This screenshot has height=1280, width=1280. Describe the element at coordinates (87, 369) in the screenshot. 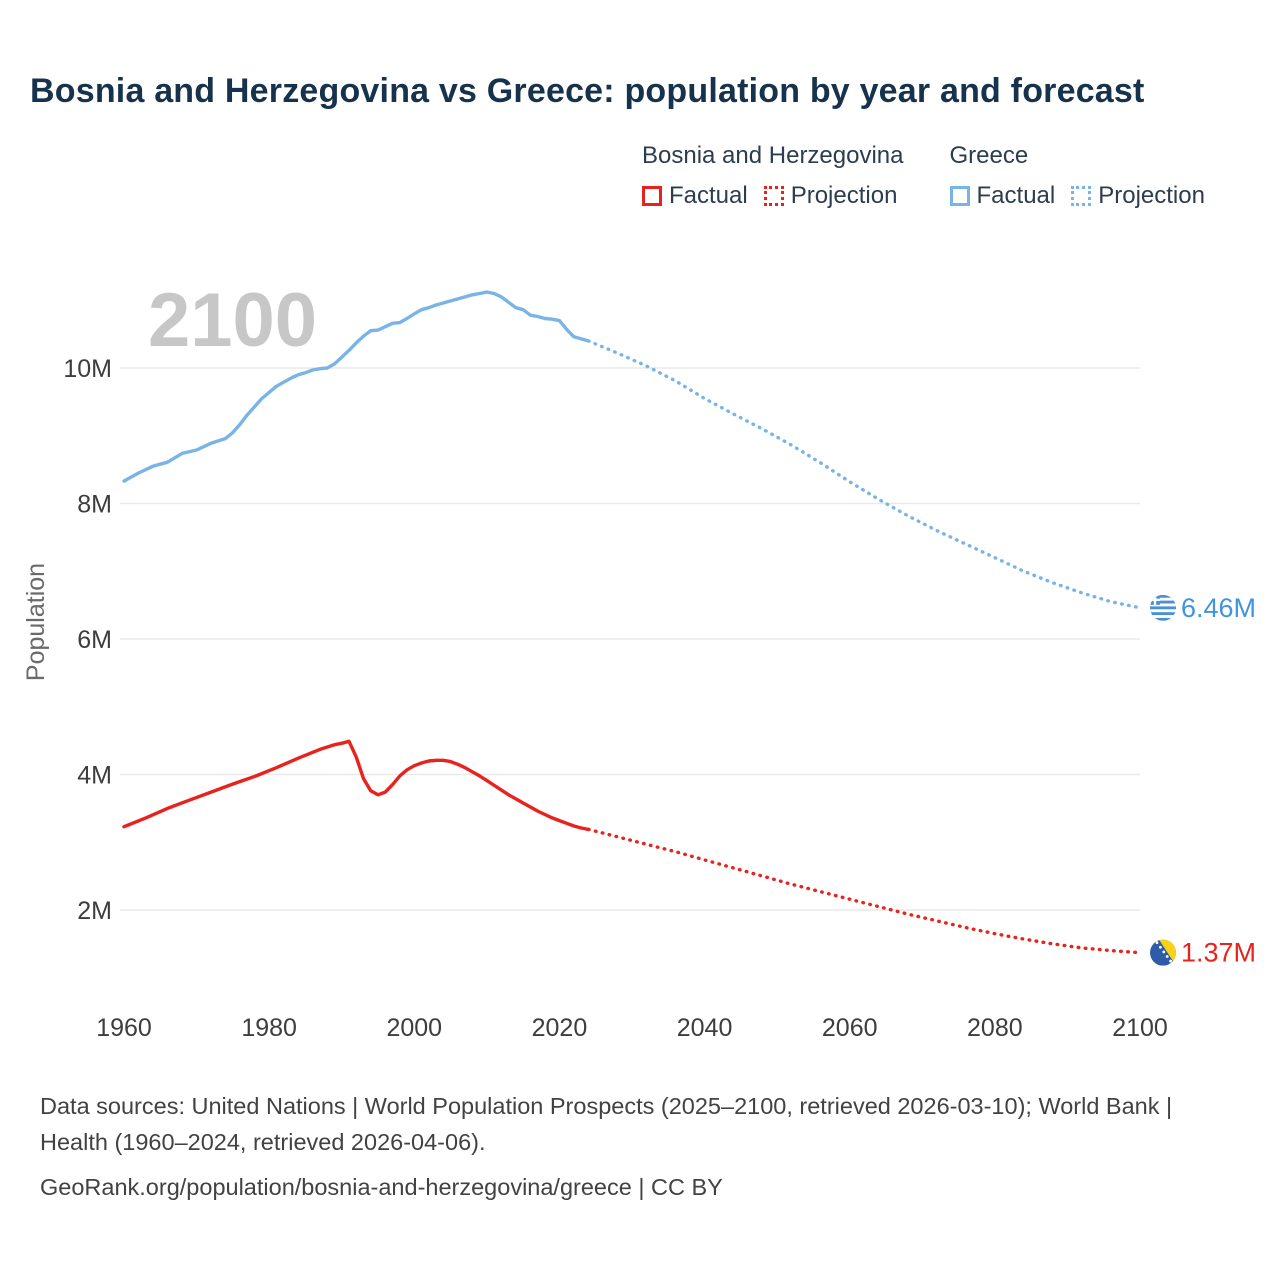

I see `y-tick-label: 10M` at that location.